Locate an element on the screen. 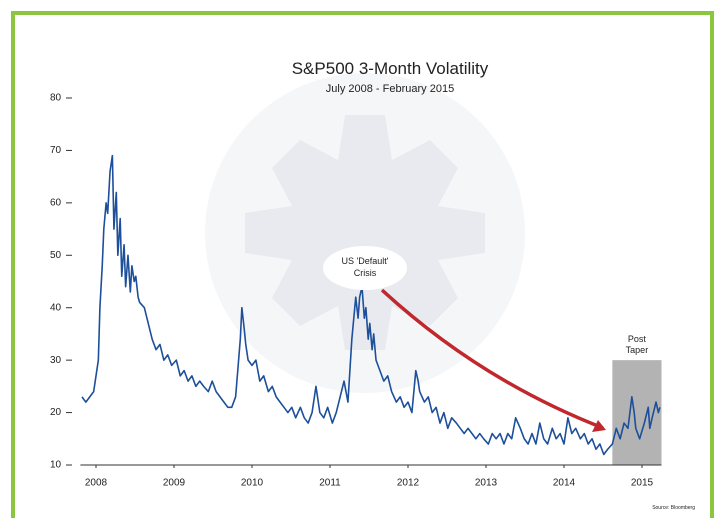 The height and width of the screenshot is (518, 725). y-tick-label: 80 is located at coordinates (56, 98).